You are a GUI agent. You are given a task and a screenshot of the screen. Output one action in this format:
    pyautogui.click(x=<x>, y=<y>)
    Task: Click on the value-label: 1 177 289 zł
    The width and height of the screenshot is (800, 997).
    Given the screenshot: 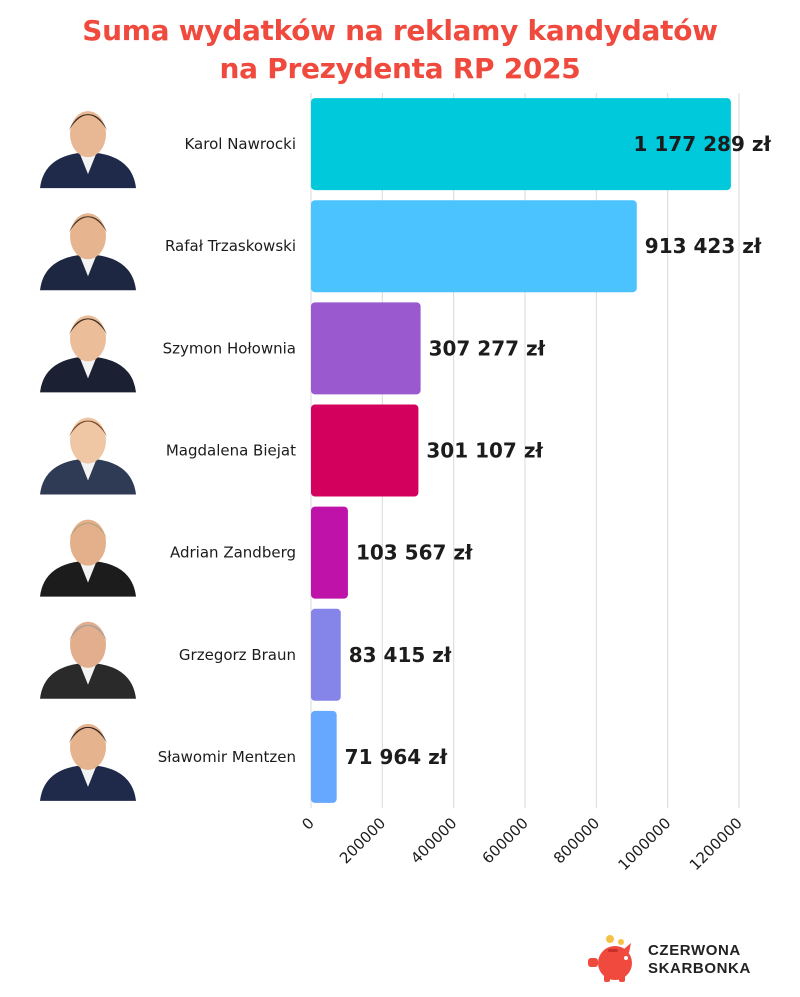 What is the action you would take?
    pyautogui.click(x=703, y=144)
    